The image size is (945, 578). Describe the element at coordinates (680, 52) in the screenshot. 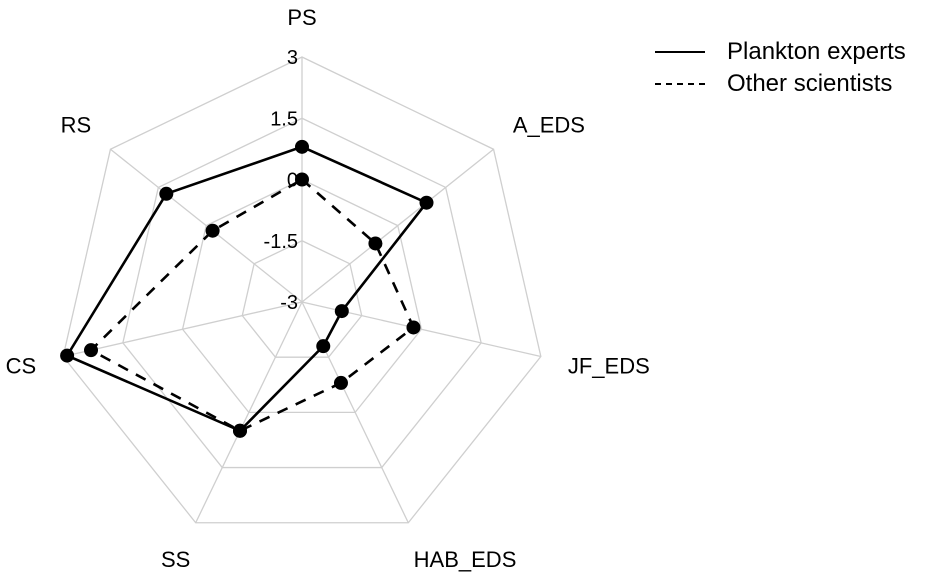

I see `legend-swatch-solid` at that location.